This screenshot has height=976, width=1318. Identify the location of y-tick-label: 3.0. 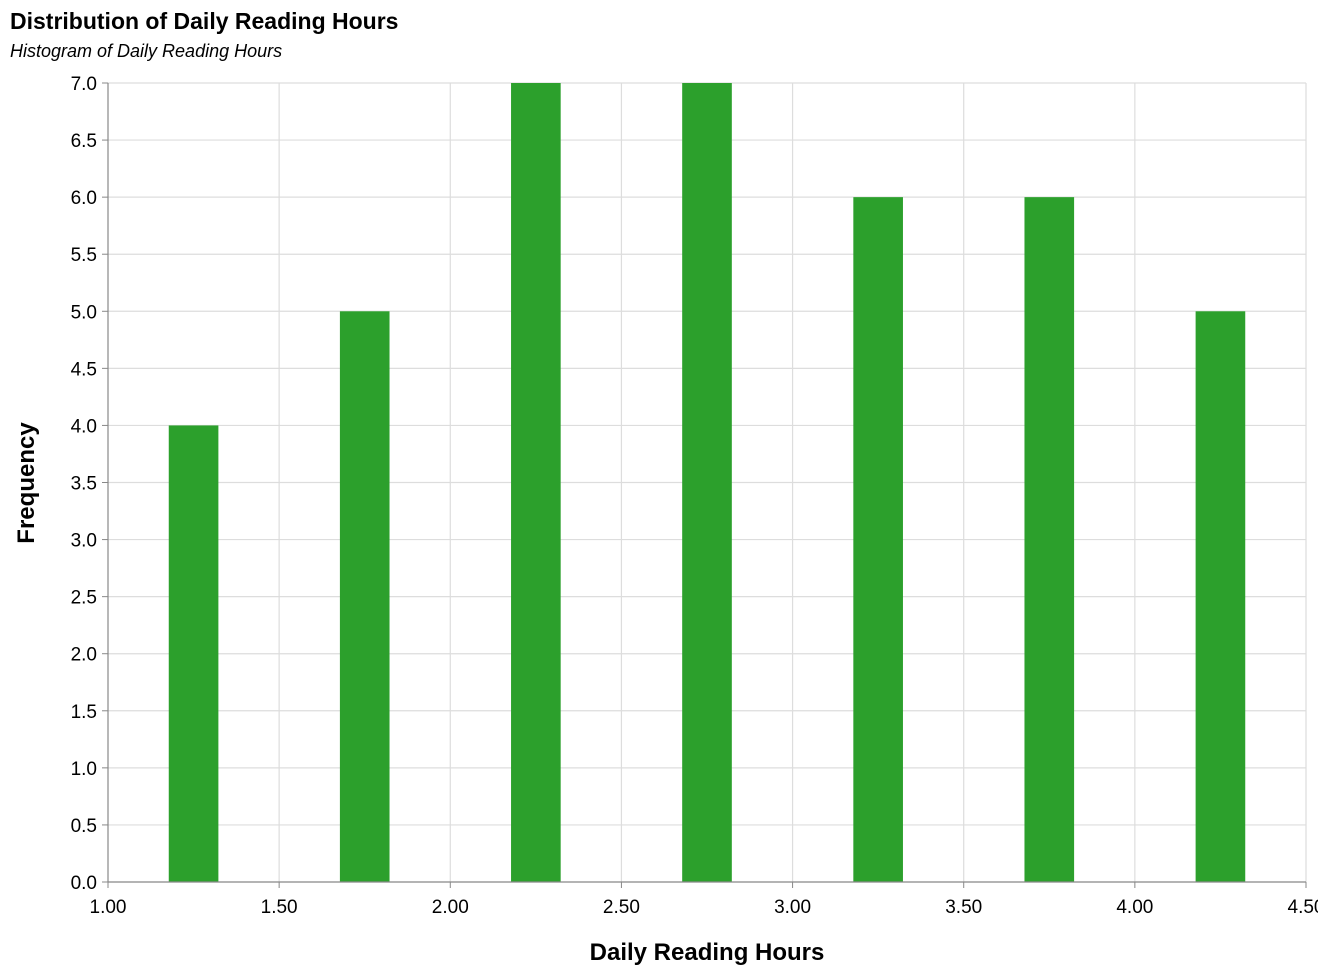
(84, 541).